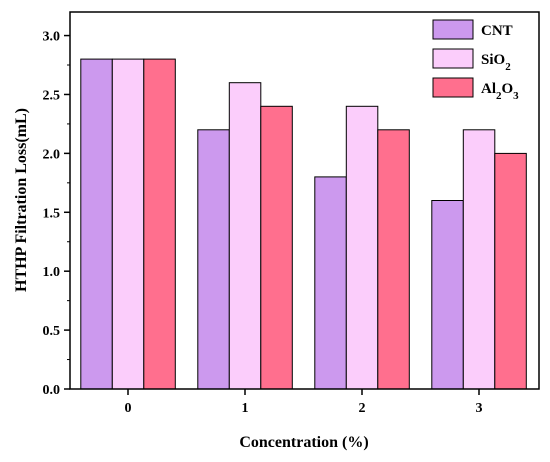  I want to click on y-tick-label: 1.5, so click(52, 213).